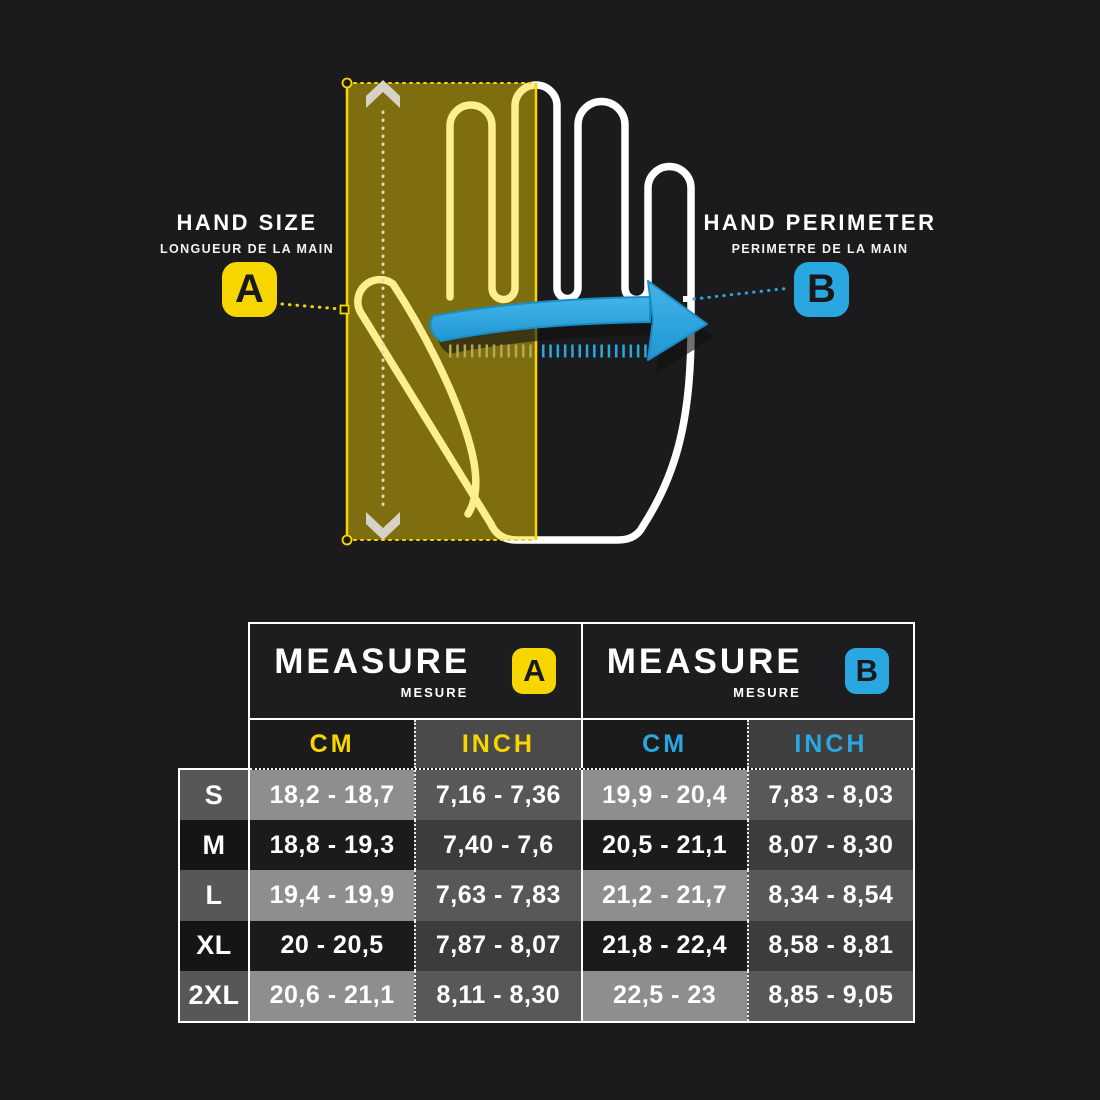 Image resolution: width=1100 pixels, height=1100 pixels. I want to click on hand-length-measure-line, so click(383, 310).